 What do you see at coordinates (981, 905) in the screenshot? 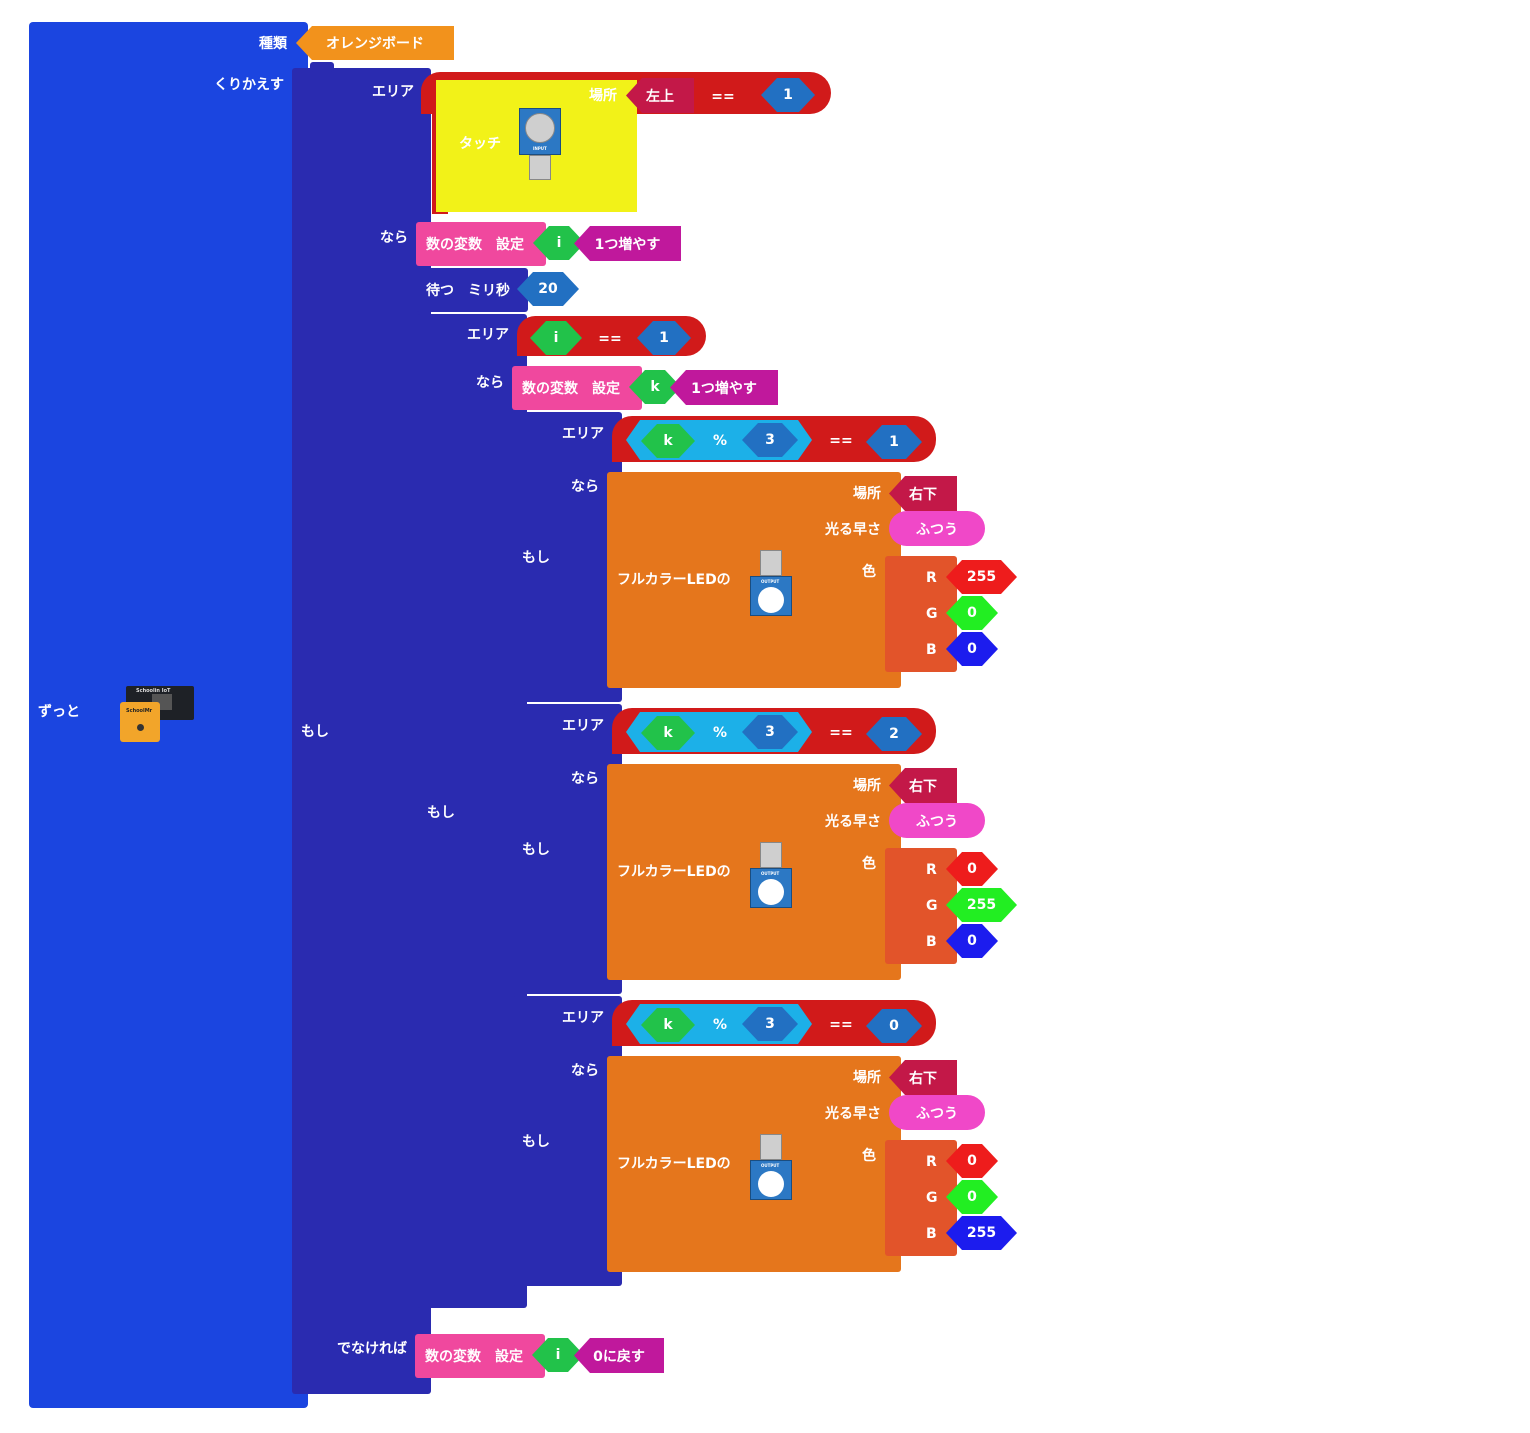
I see `led2-g-value: 255` at bounding box center [981, 905].